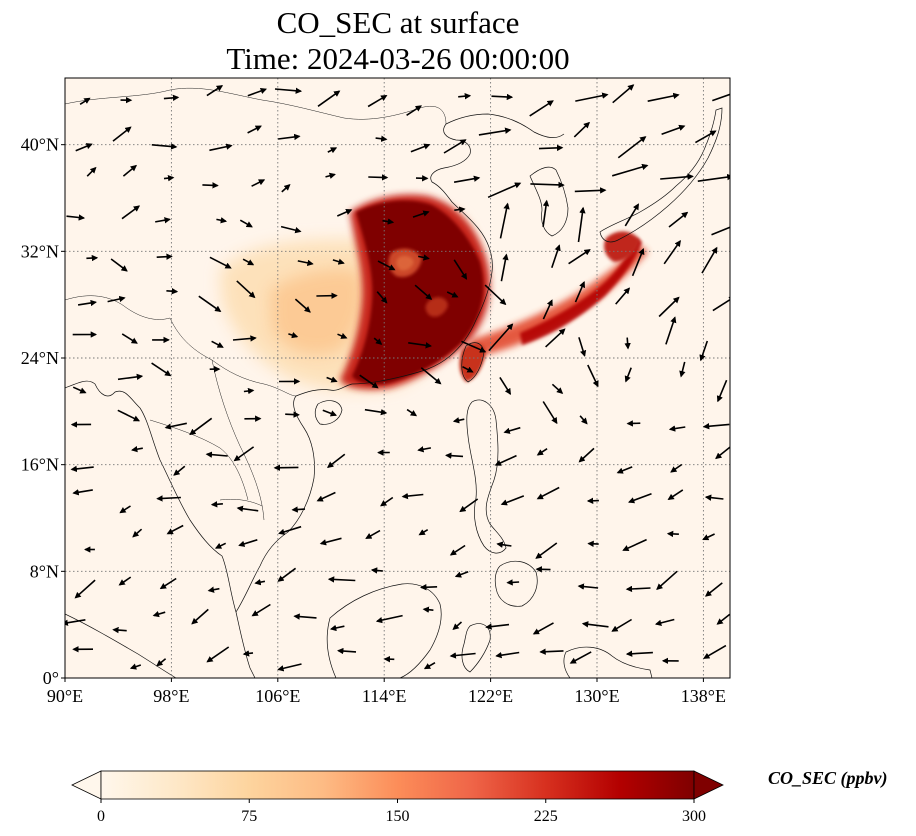 The width and height of the screenshot is (916, 836). I want to click on coastline-japan, so click(661, 175).